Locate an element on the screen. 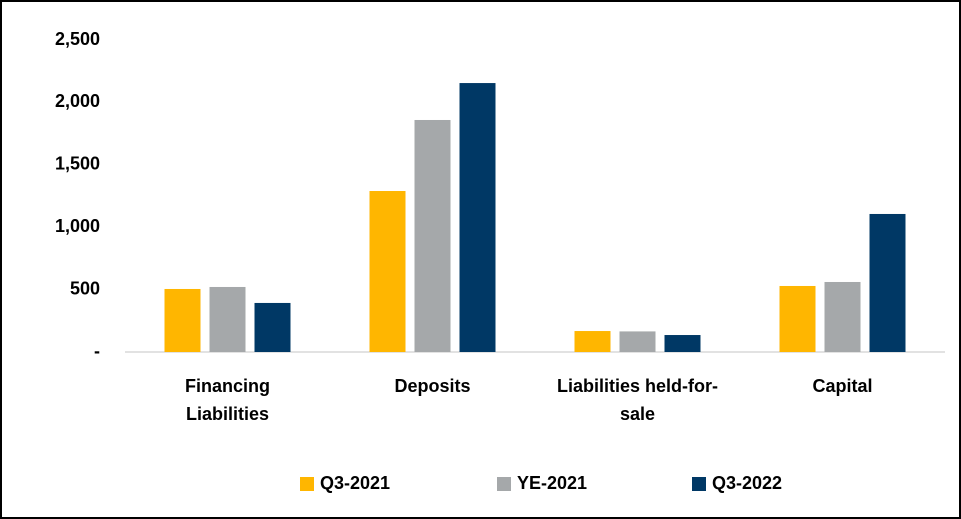 The height and width of the screenshot is (519, 961). y-tick-label: 500 is located at coordinates (85, 288).